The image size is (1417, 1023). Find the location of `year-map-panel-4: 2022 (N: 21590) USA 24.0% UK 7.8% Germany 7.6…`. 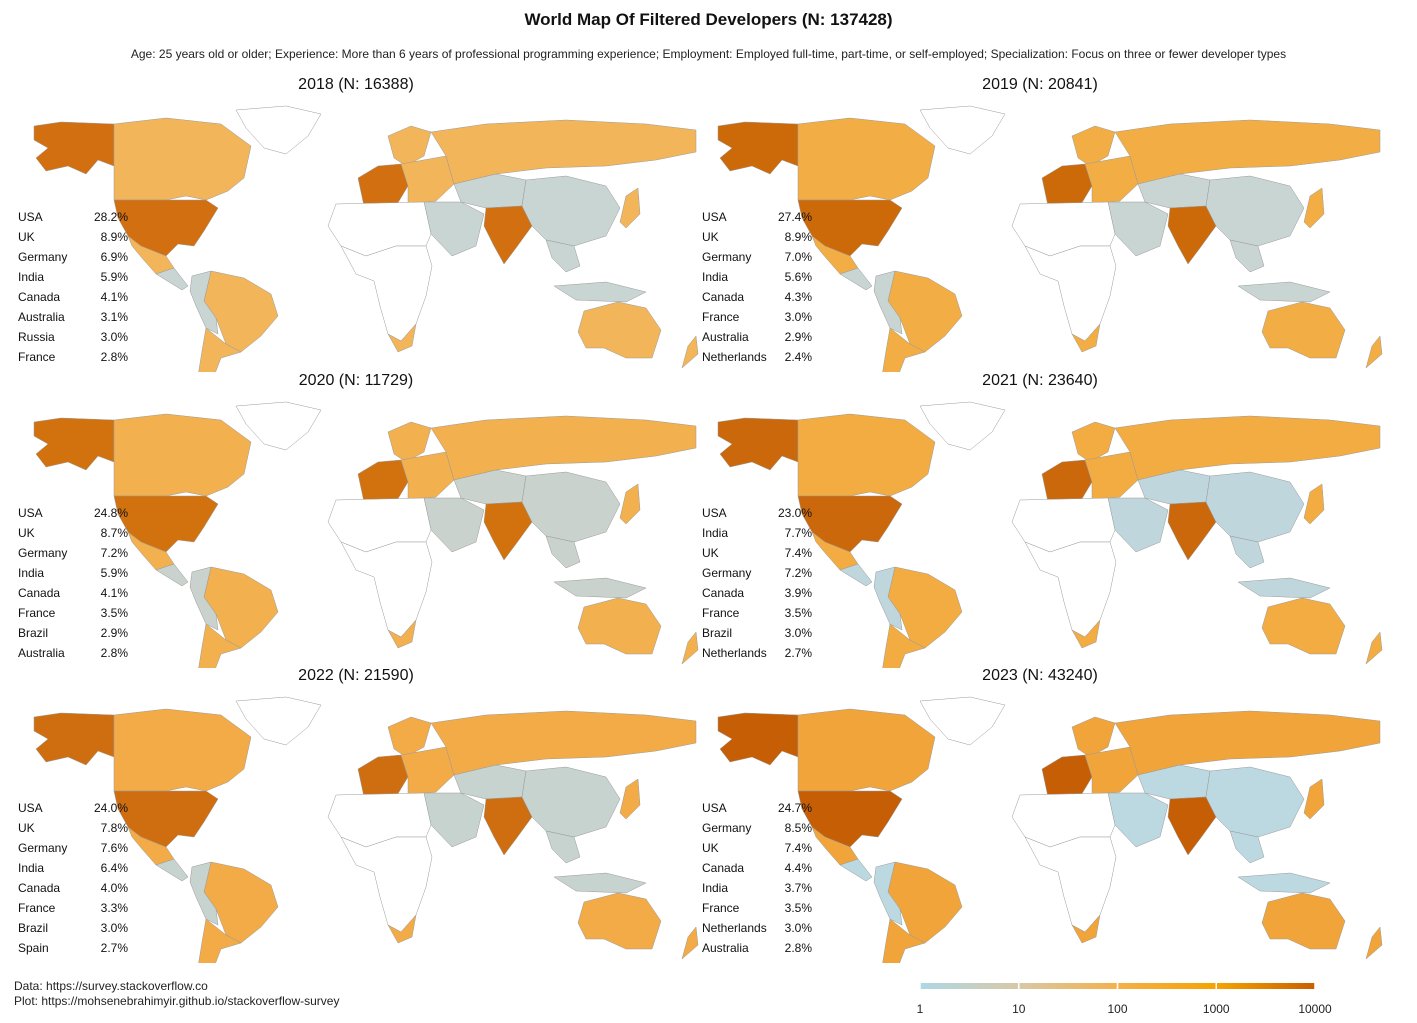

year-map-panel-4: 2022 (N: 21590) USA 24.0% UK 7.8% Germany 7.6… is located at coordinates (356, 815).